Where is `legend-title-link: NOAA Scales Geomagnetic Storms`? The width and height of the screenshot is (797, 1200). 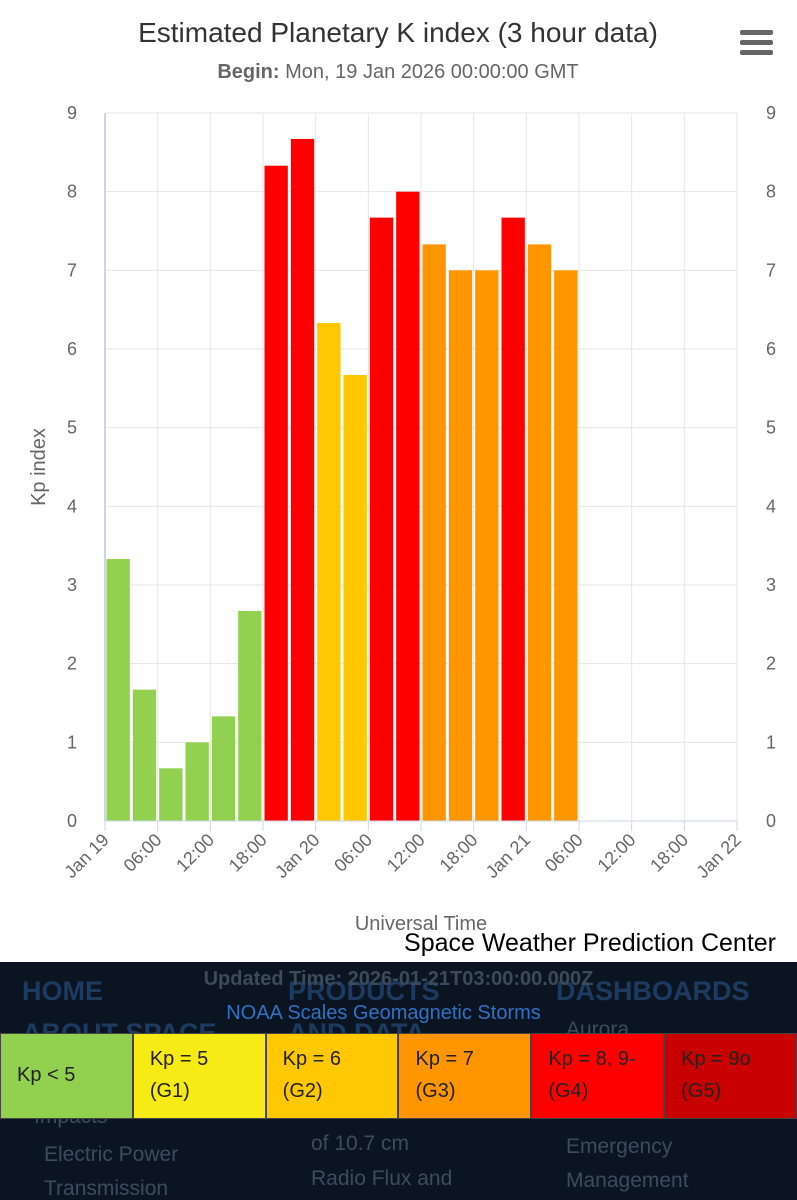 legend-title-link: NOAA Scales Geomagnetic Storms is located at coordinates (383, 1013).